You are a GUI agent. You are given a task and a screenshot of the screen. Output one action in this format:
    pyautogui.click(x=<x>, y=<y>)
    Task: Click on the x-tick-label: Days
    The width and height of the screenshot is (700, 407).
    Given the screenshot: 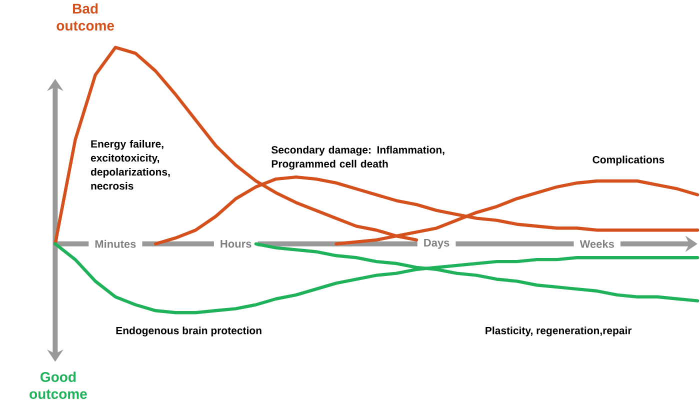 What is the action you would take?
    pyautogui.click(x=437, y=243)
    